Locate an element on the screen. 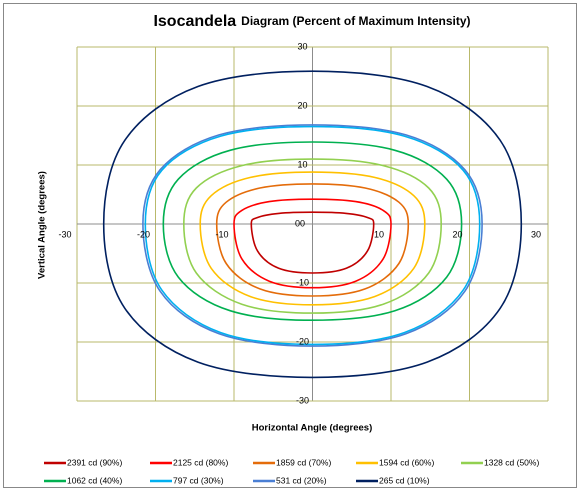 The image size is (580, 496). x-axis-label: Horizontal Angle (degrees) is located at coordinates (312, 428).